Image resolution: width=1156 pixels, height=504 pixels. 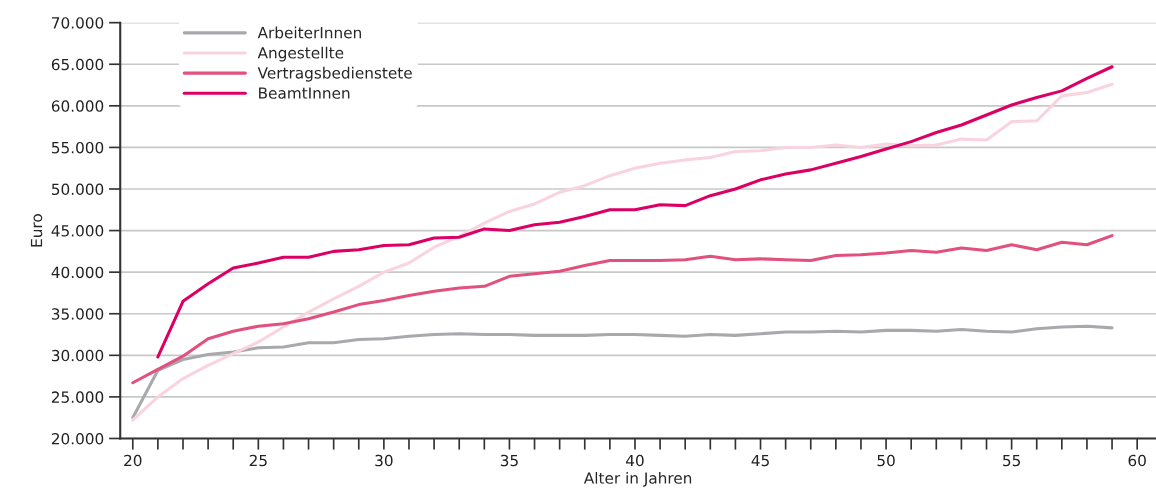 I want to click on x-tick-label: 25, so click(x=258, y=460).